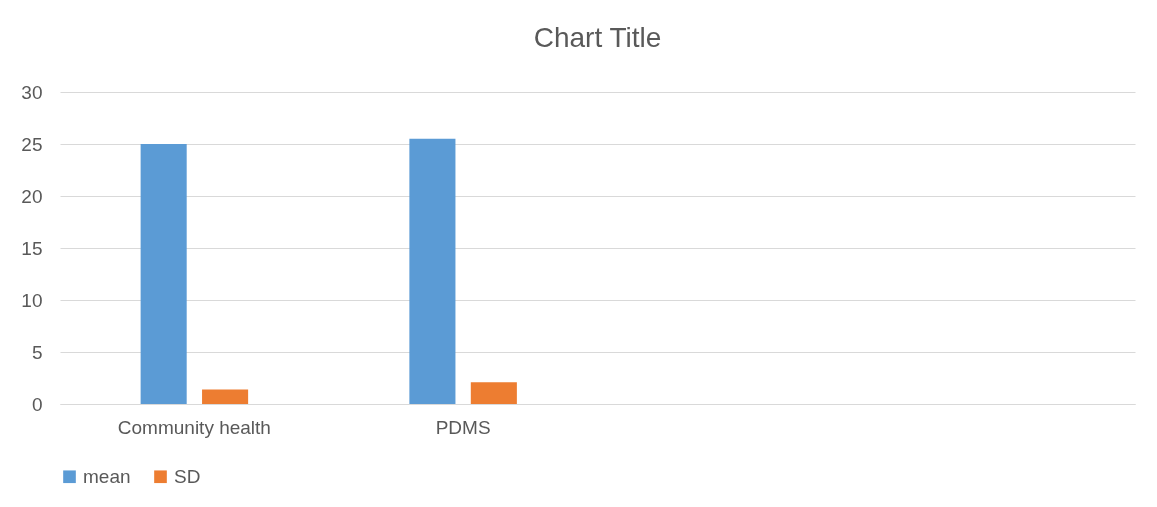 This screenshot has width=1157, height=507. What do you see at coordinates (37, 352) in the screenshot?
I see `y-tick-label: 5` at bounding box center [37, 352].